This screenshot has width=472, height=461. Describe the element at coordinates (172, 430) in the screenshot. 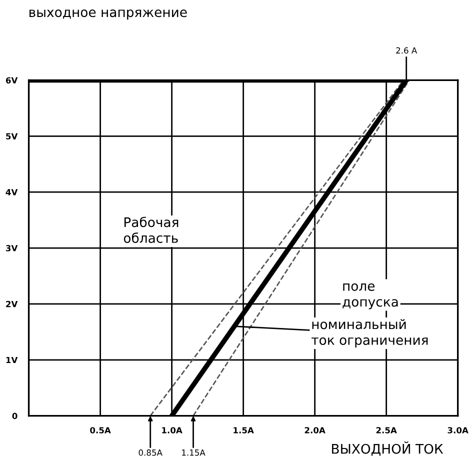

I see `x-tick-label: 1.0A` at that location.